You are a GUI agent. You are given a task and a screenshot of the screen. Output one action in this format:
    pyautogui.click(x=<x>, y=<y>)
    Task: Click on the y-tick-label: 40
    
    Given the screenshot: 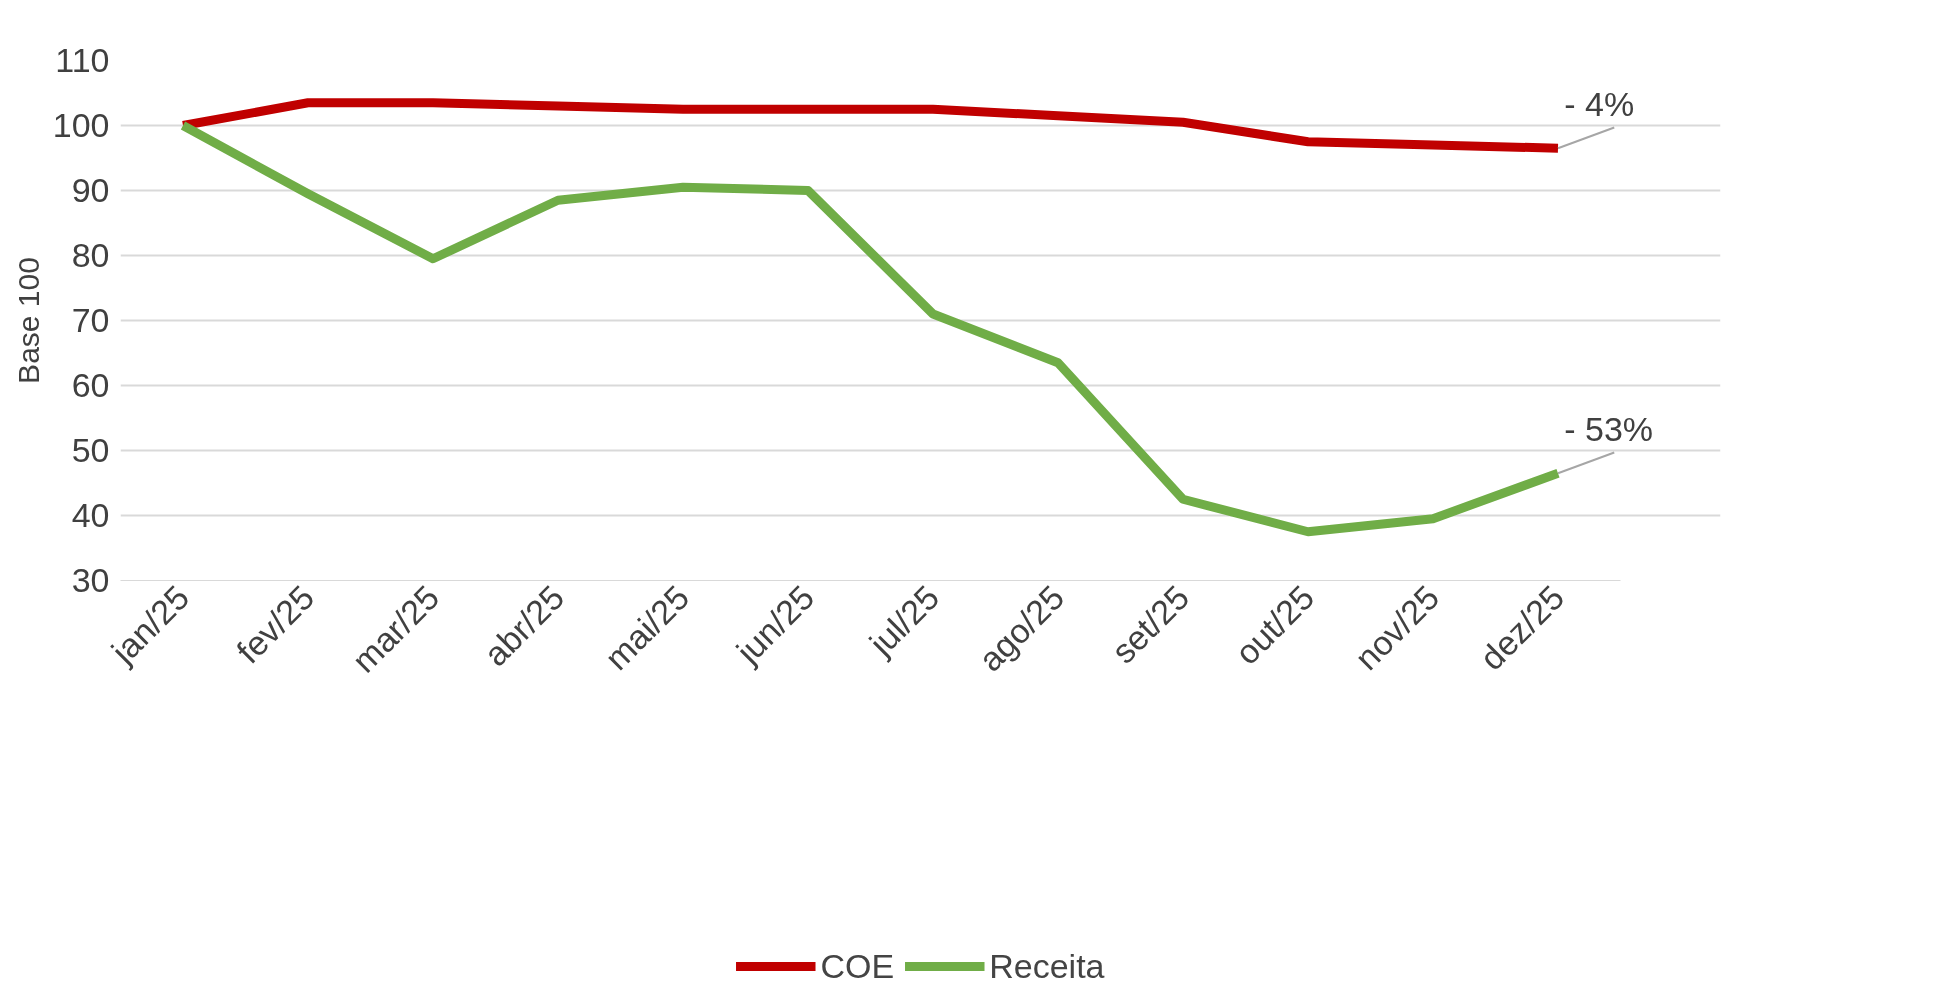 What is the action you would take?
    pyautogui.click(x=90, y=515)
    